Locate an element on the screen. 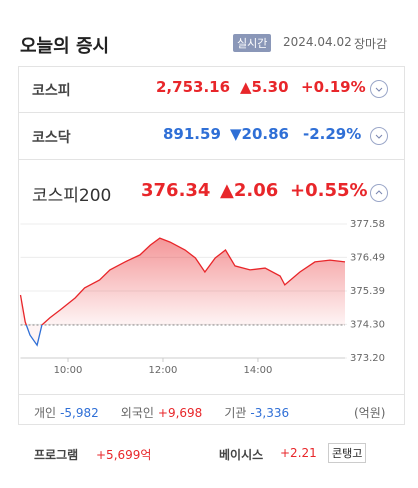 This screenshot has height=488, width=418. index-change: ▲5.30 is located at coordinates (264, 87).